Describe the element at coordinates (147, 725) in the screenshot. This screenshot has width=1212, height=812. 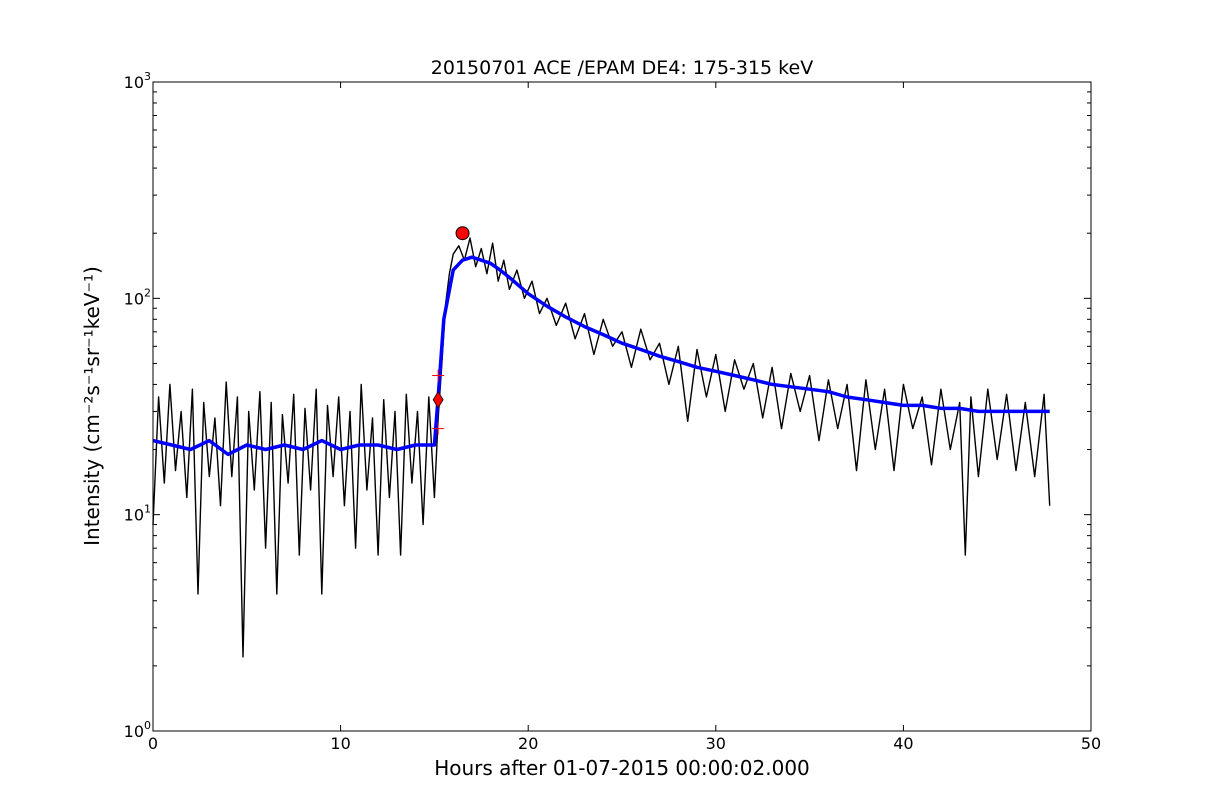
I see `y-tick-exponent: 0` at that location.